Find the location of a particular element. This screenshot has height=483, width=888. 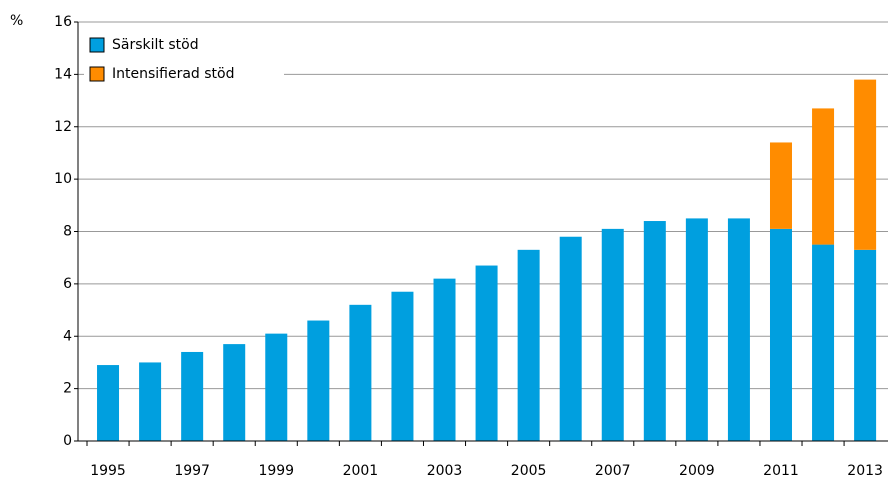

y-tick-label: 8 is located at coordinates (67, 232).